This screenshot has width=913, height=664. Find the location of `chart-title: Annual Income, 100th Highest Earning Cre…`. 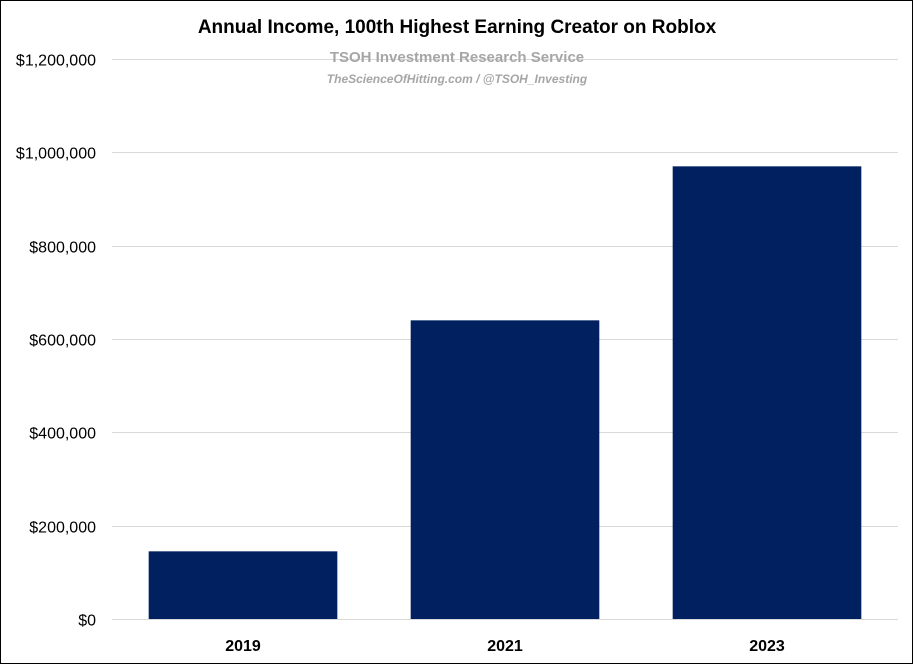

chart-title: Annual Income, 100th Highest Earning Cre… is located at coordinates (457, 27).